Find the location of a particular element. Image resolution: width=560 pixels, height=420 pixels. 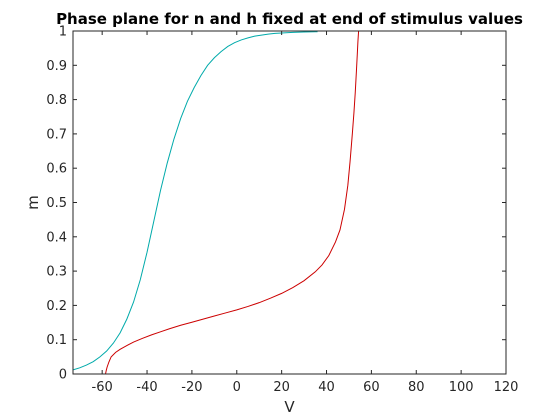

y-tick-label: 1 is located at coordinates (63, 32).